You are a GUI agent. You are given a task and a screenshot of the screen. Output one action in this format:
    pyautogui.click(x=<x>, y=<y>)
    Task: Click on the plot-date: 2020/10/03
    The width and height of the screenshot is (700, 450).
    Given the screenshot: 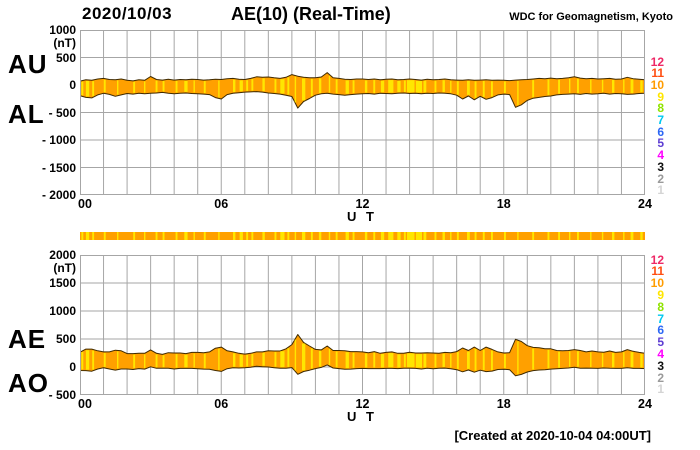 What is the action you would take?
    pyautogui.click(x=127, y=13)
    